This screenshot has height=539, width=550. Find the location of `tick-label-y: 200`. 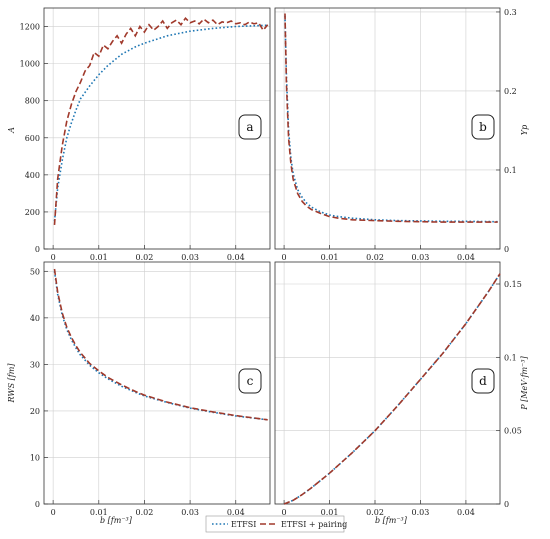

tick-label-y: 200 is located at coordinates (32, 212).